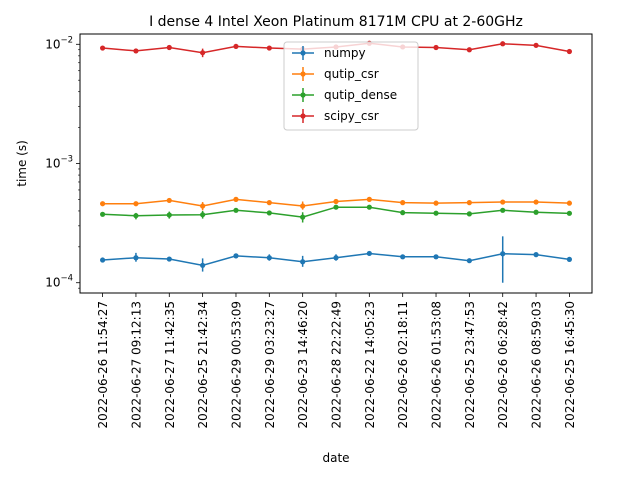 The width and height of the screenshot is (640, 480). I want to click on x-tick-label: 2022-06-26 06:28:42, so click(503, 364).